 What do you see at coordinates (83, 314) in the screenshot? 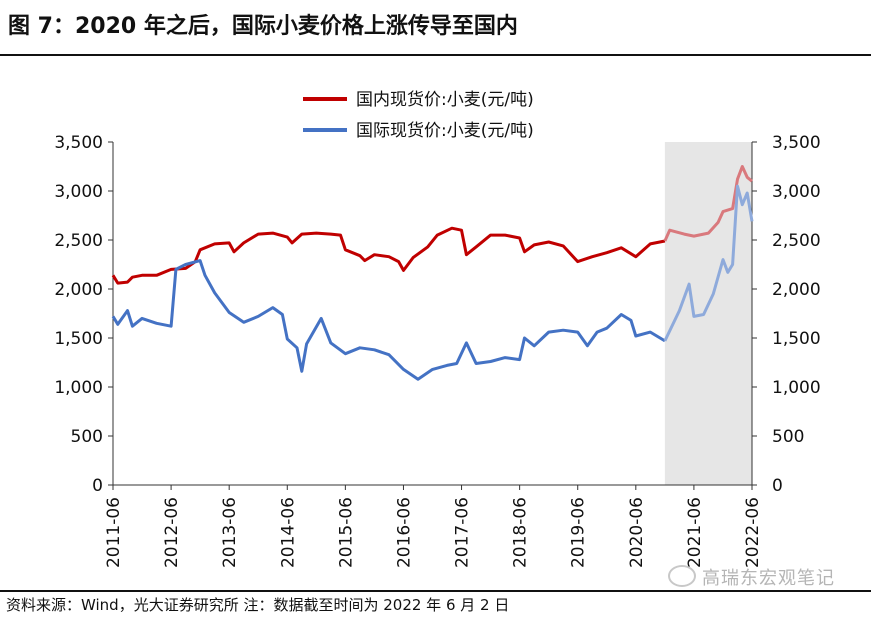
I see `left-y-ticks: 0 500 1,000 1,500 2,000 2,500 3,000 3,500` at bounding box center [83, 314].